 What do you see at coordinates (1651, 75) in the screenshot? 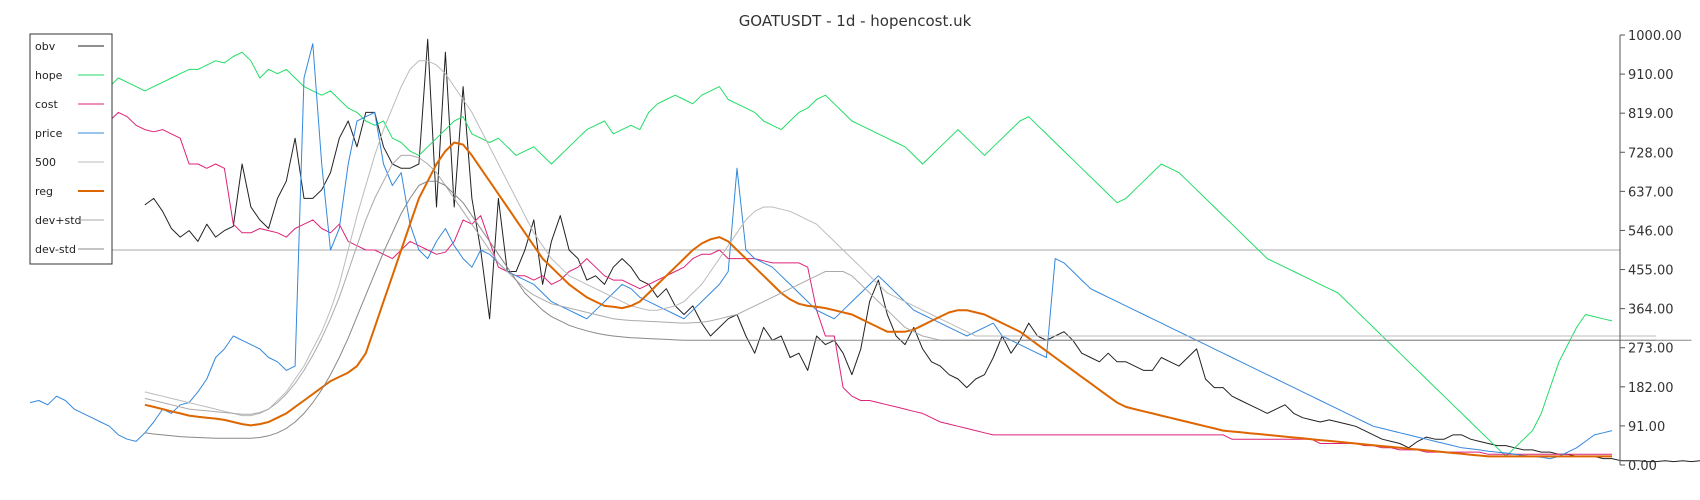
I see `y-tick-label: 910.00` at bounding box center [1651, 75].